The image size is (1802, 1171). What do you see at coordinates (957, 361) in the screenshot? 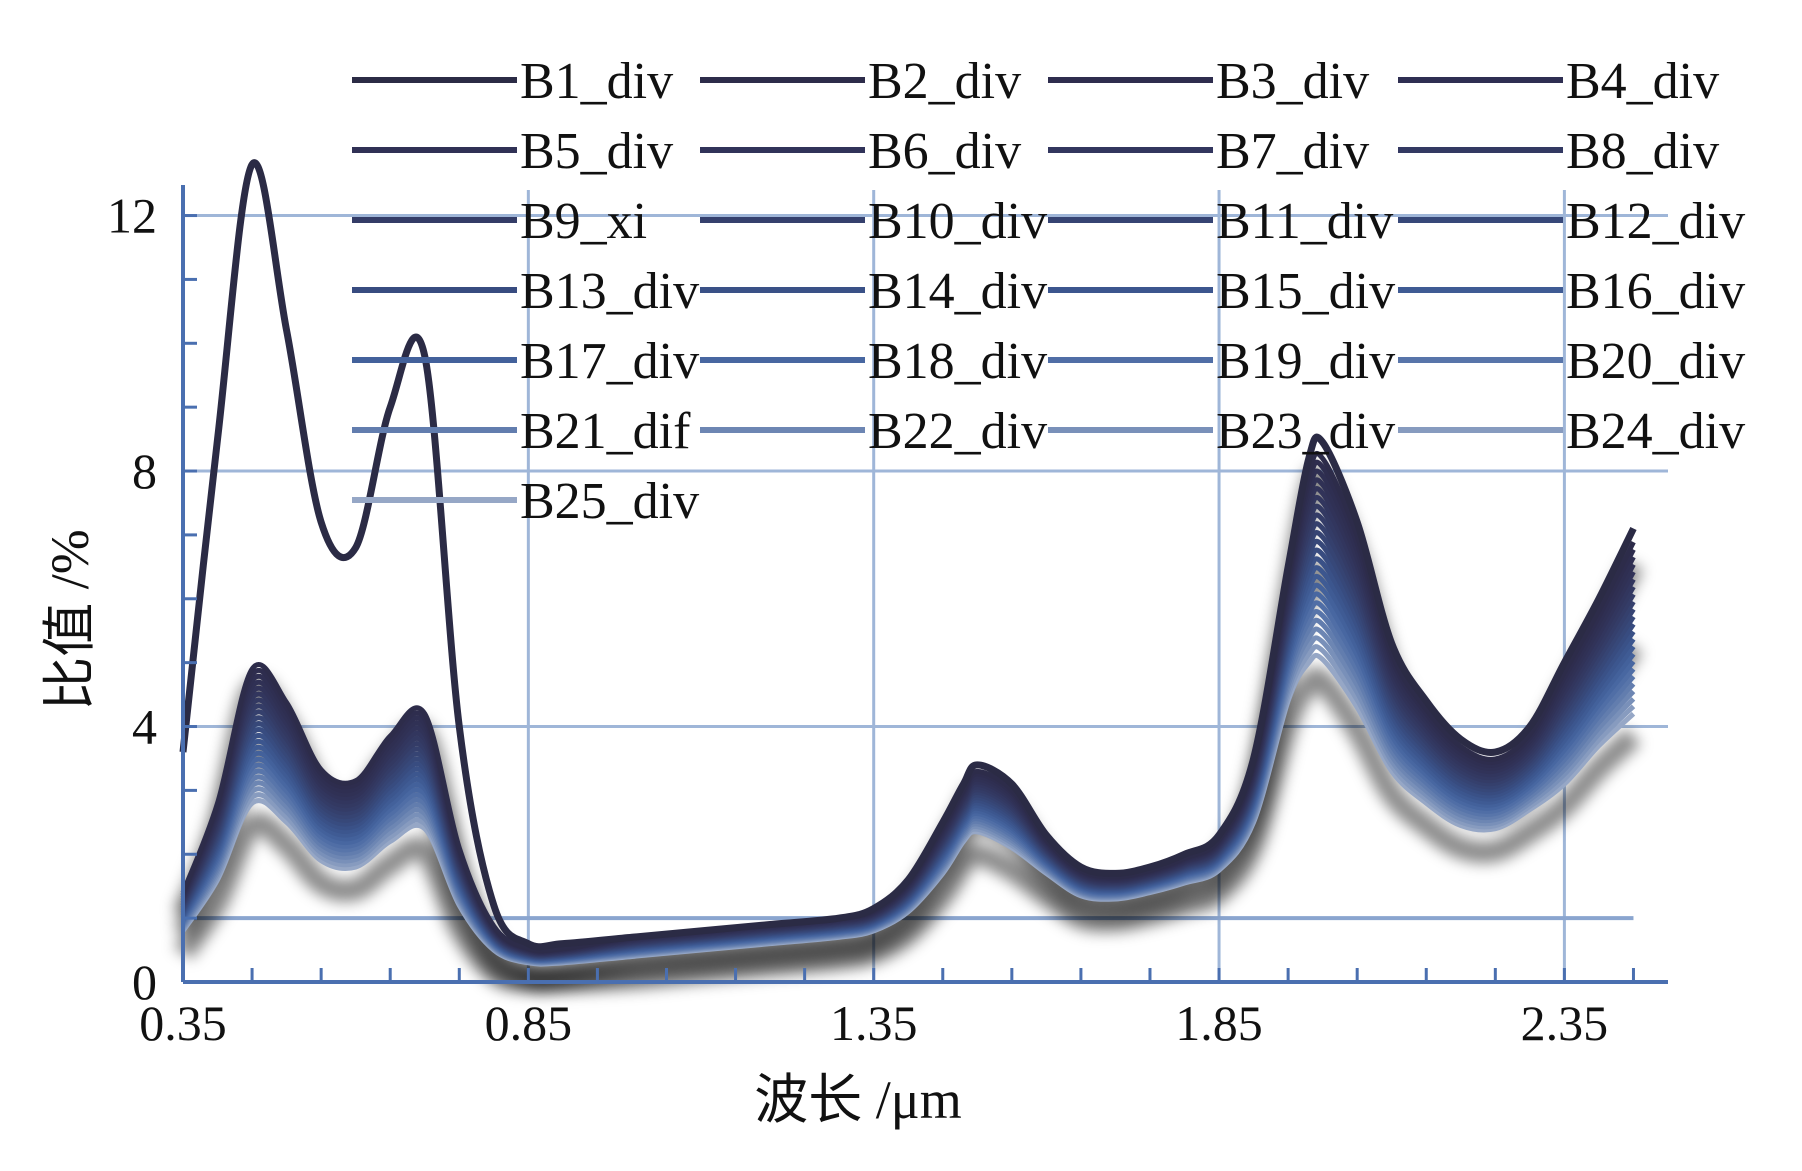
I see `legend-label: B18_div` at bounding box center [957, 361].